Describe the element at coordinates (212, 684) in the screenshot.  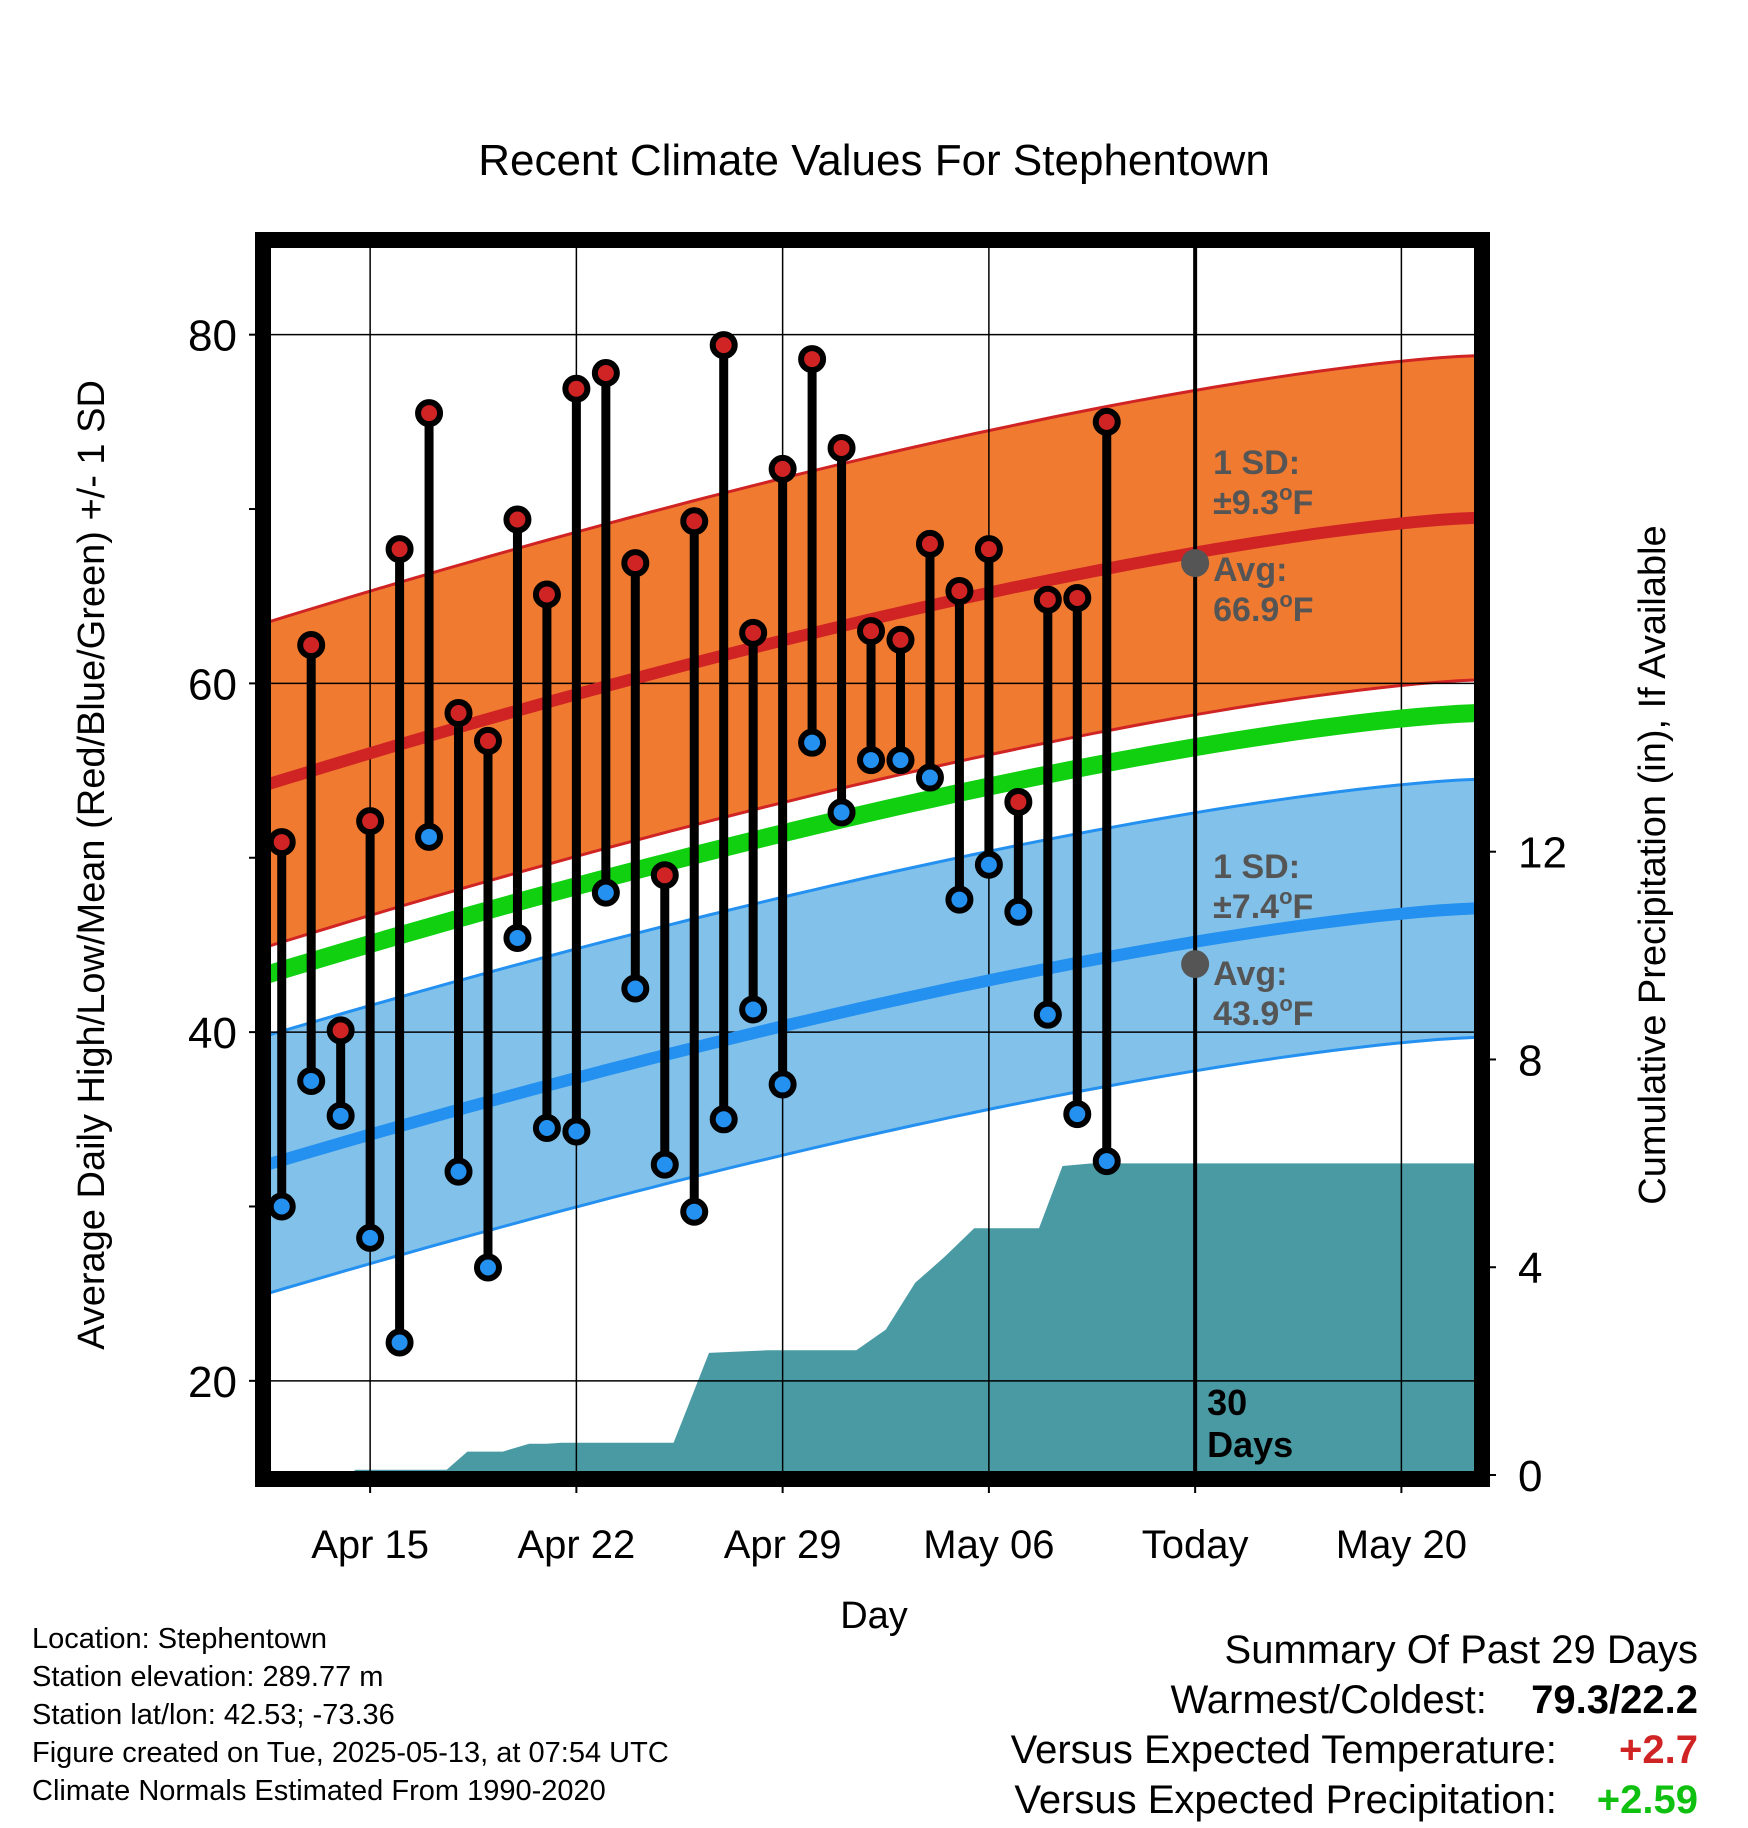
I see `y-tick-label-left: 60` at that location.